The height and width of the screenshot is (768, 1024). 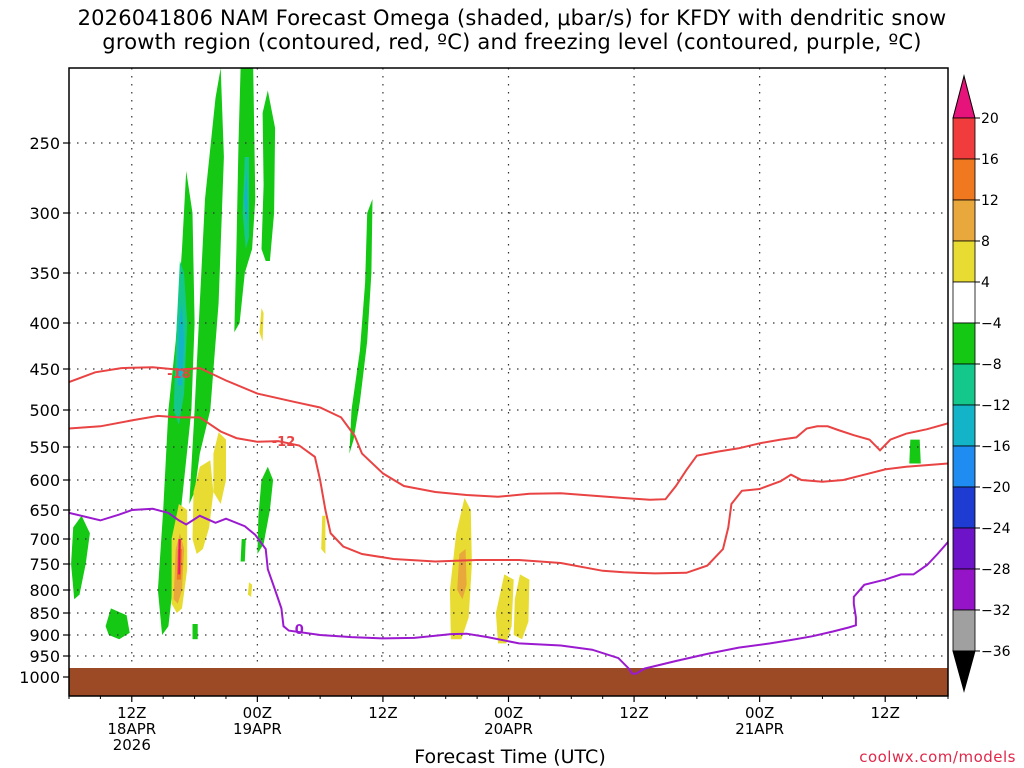 I want to click on colorbar-label-9: −20, so click(x=996, y=488).